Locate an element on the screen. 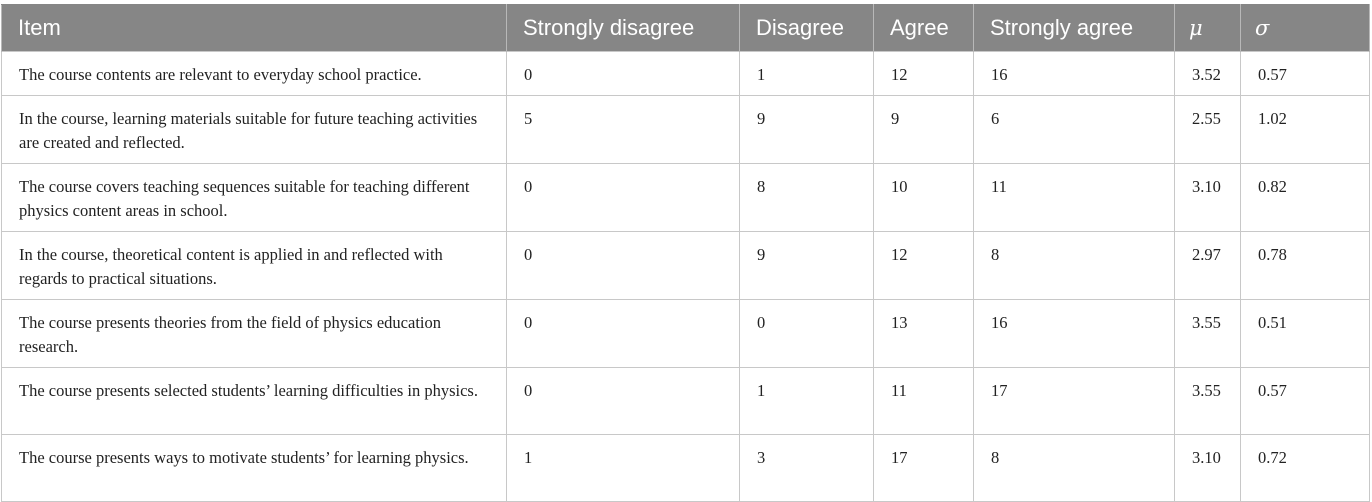 This screenshot has width=1372, height=502. column-header-agree: Agree is located at coordinates (923, 28).